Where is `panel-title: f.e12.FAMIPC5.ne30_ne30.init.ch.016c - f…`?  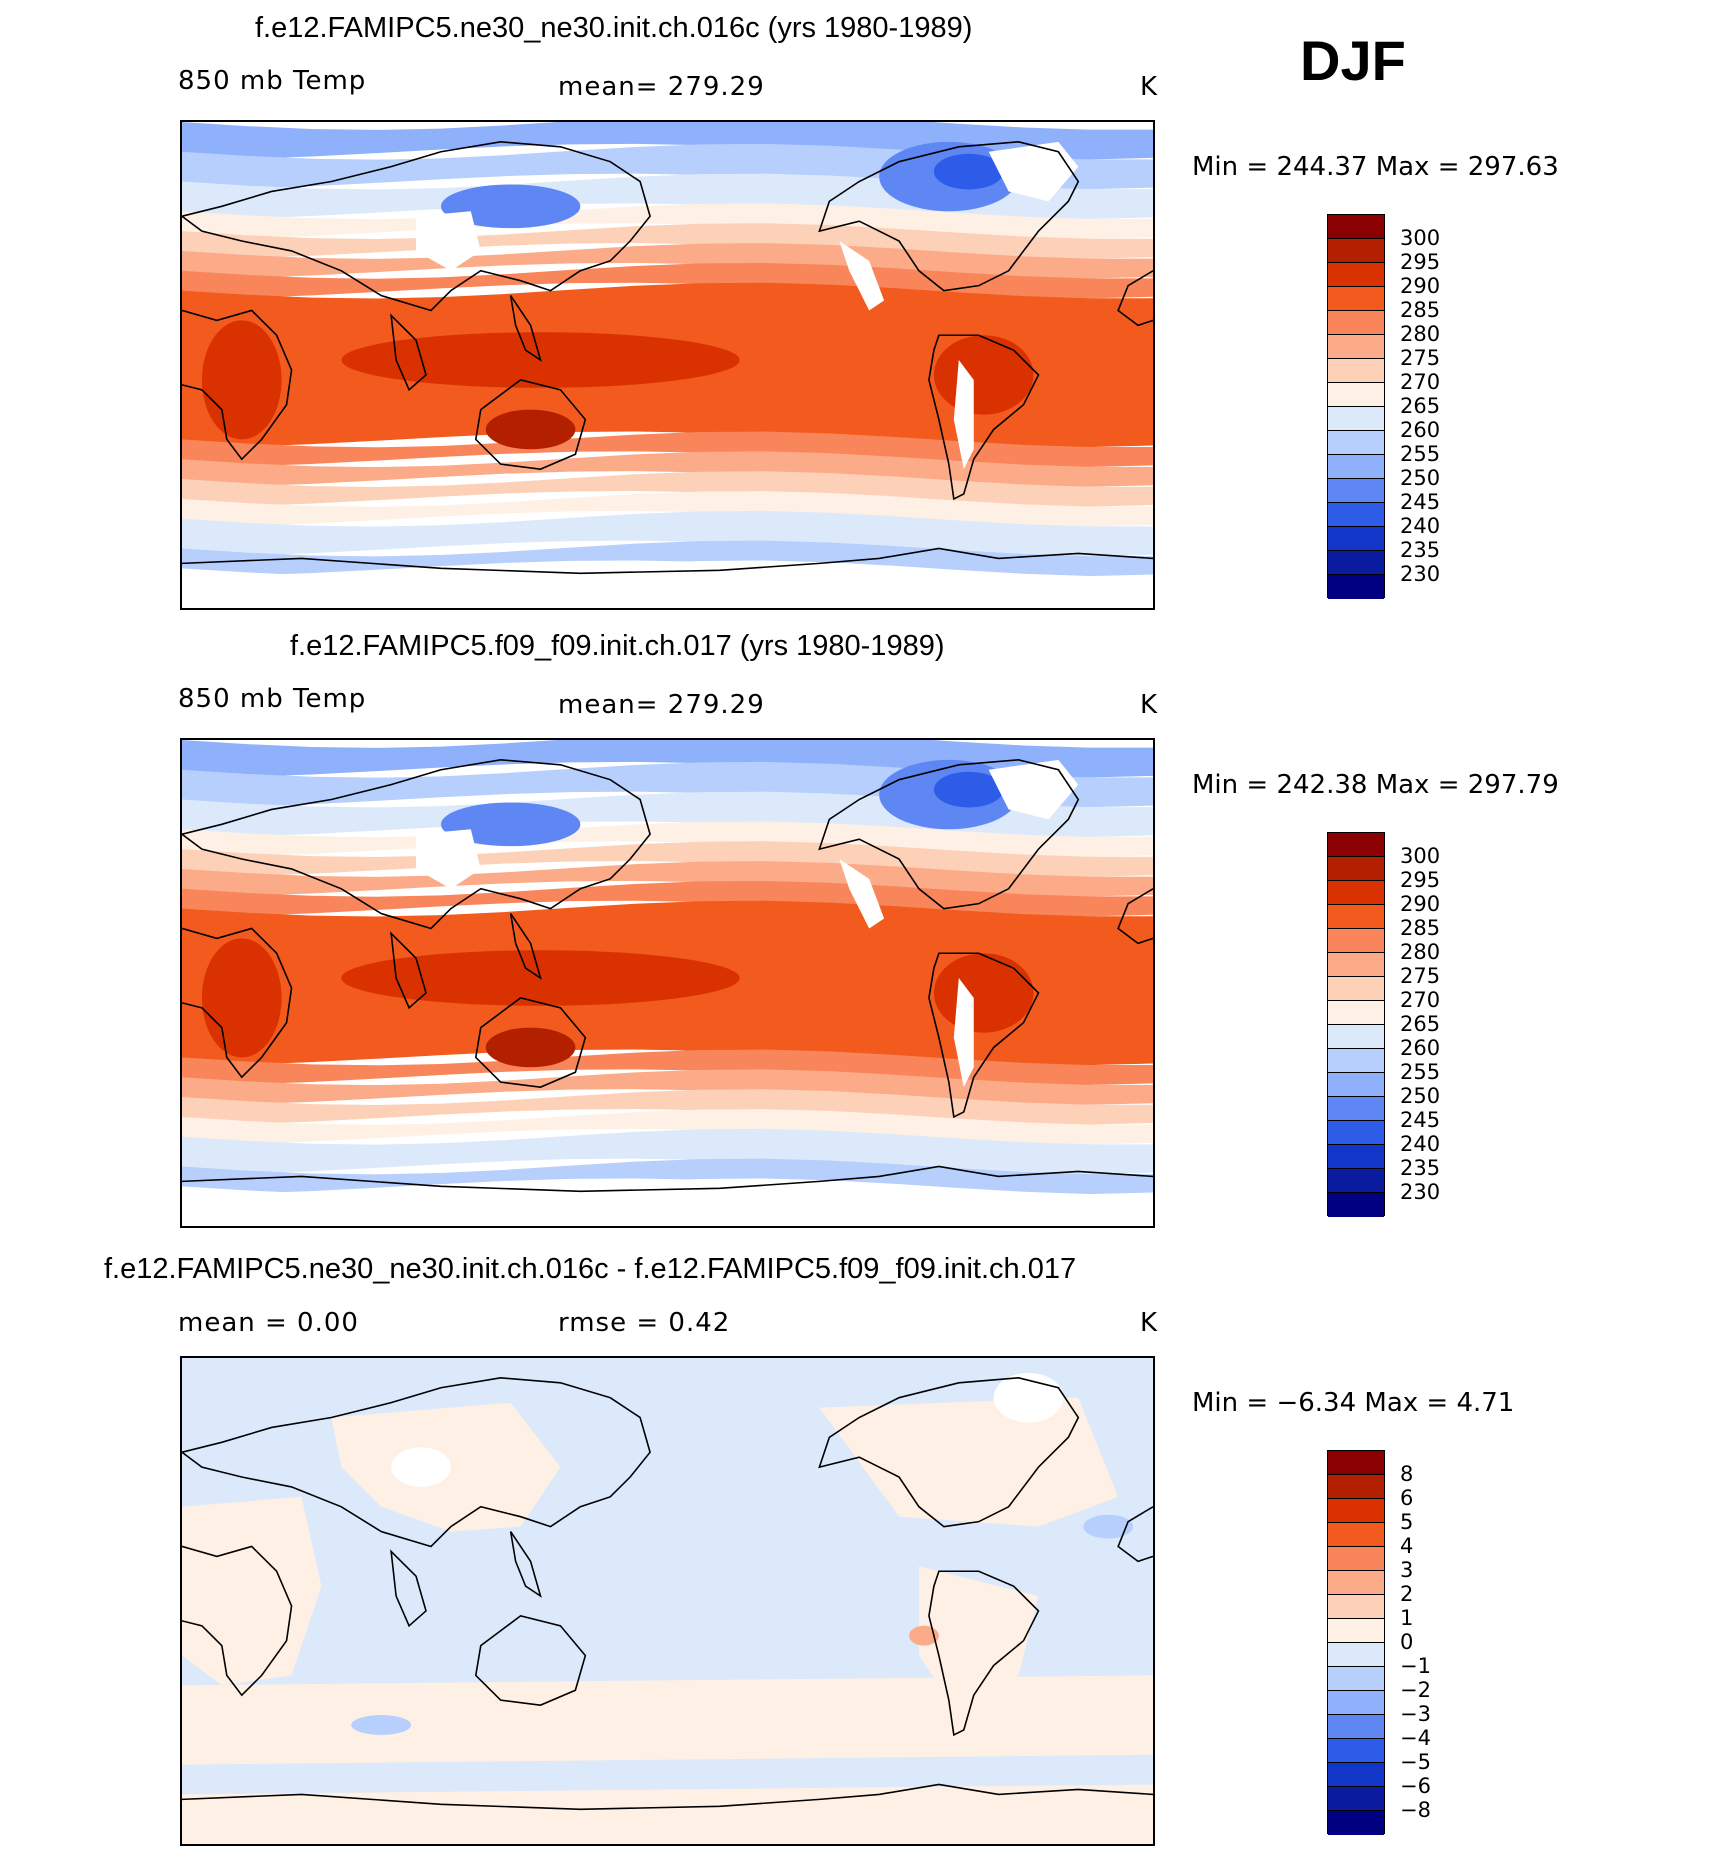 panel-title: f.e12.FAMIPC5.ne30_ne30.init.ch.016c - f… is located at coordinates (590, 1269).